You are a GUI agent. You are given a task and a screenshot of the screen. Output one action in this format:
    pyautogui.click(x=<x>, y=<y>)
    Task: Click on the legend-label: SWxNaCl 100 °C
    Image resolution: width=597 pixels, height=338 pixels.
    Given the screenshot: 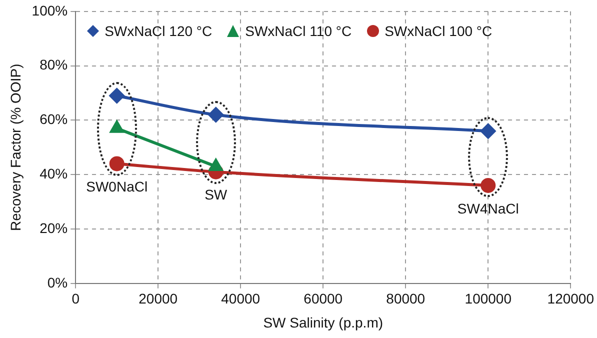 What is the action you would take?
    pyautogui.click(x=438, y=31)
    